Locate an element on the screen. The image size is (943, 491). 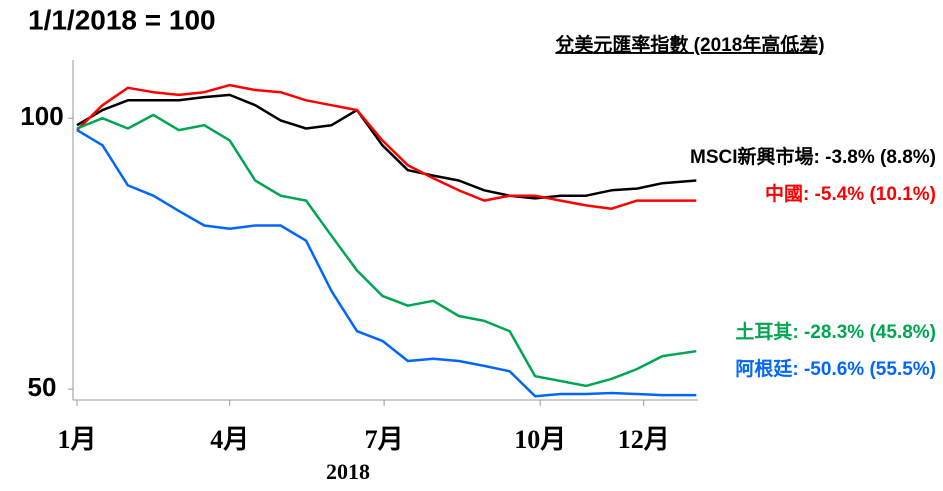
chart-subtitle: 兌美元匯率指數 (2018年高低差) is located at coordinates (689, 44).